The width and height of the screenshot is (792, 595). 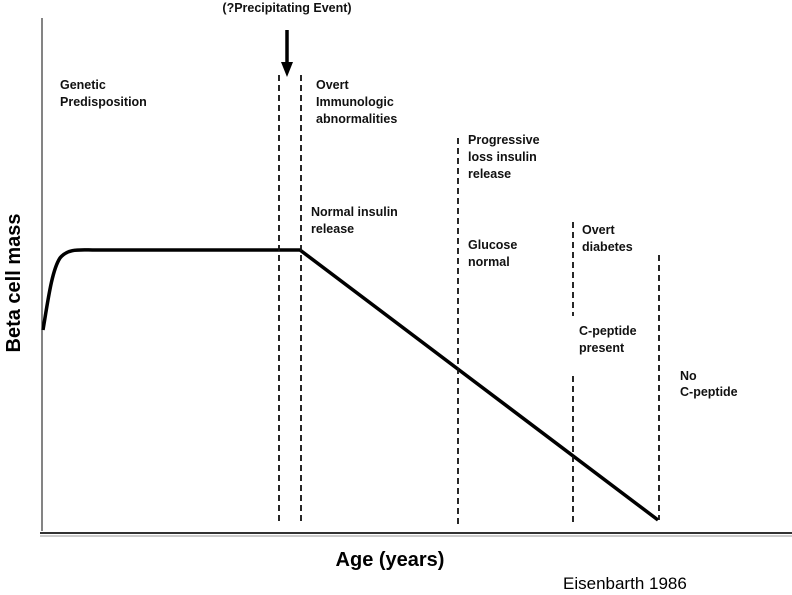 I want to click on stage-label: Genetic Predisposition, so click(x=103, y=93).